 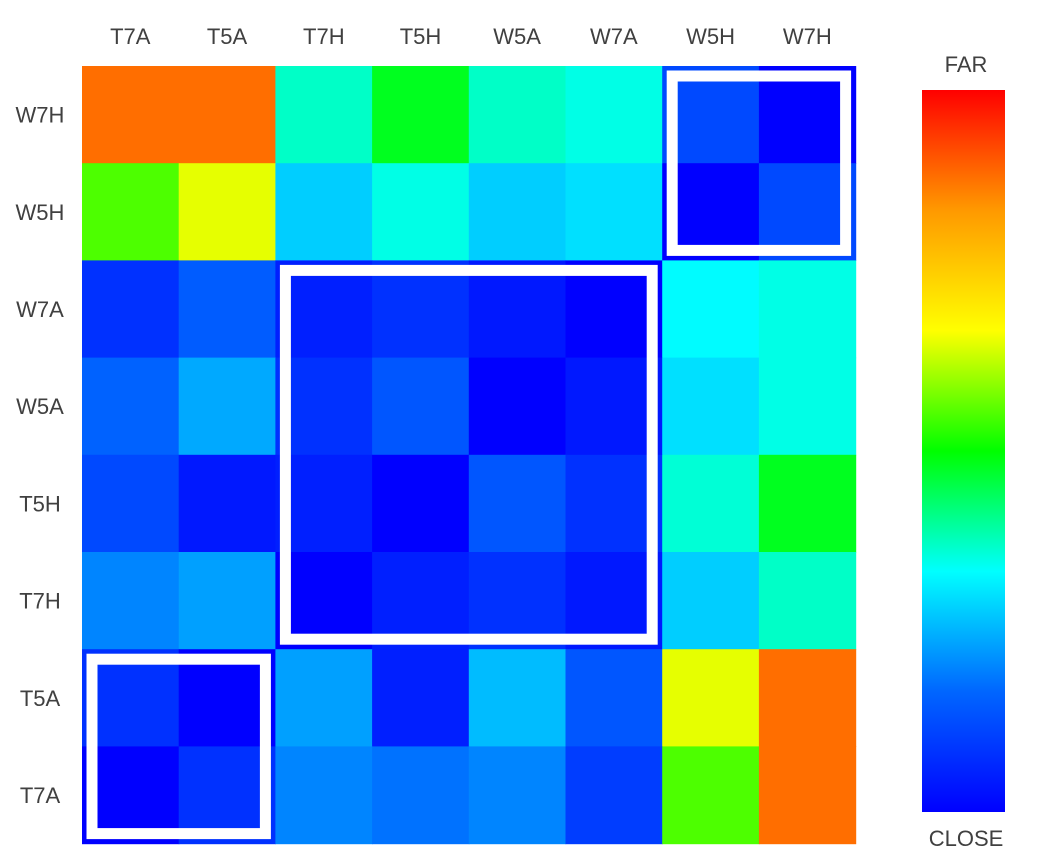 What do you see at coordinates (227, 212) in the screenshot?
I see `heatmap-cell-w5h-t5a` at bounding box center [227, 212].